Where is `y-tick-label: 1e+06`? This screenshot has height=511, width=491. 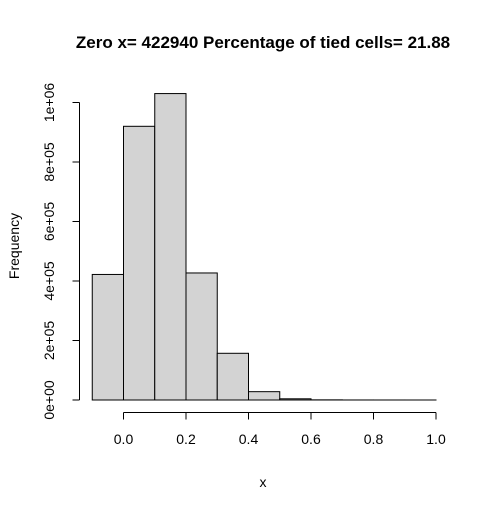 y-tick-label: 1e+06 is located at coordinates (49, 103).